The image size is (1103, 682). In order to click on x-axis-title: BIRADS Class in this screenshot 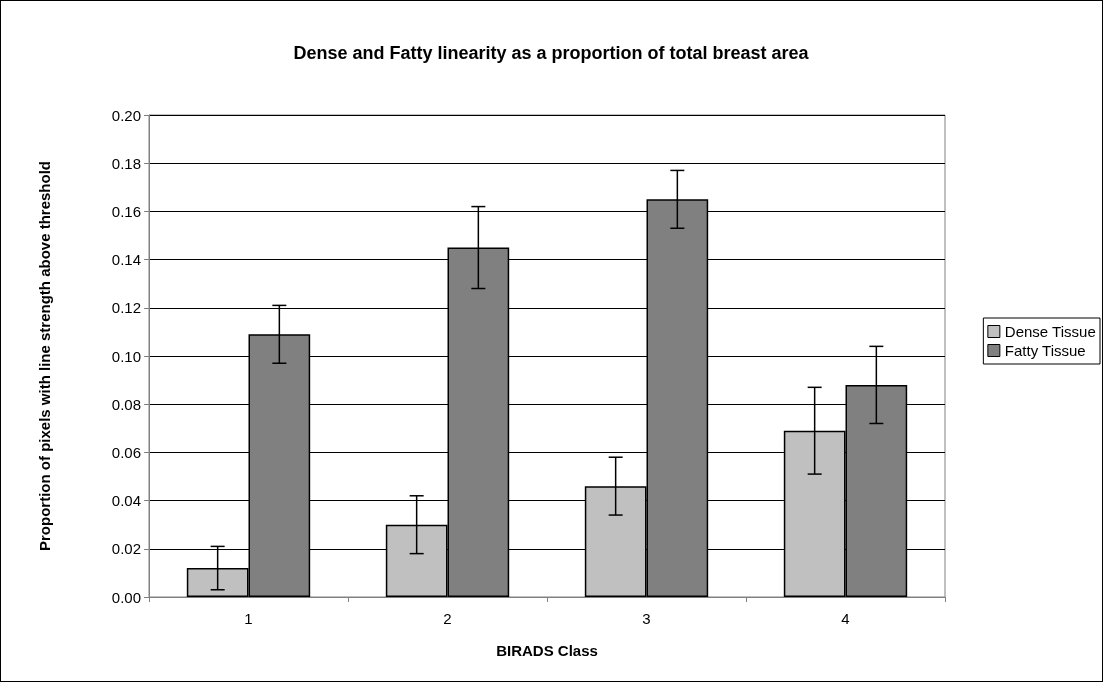, I will do `click(547, 650)`.